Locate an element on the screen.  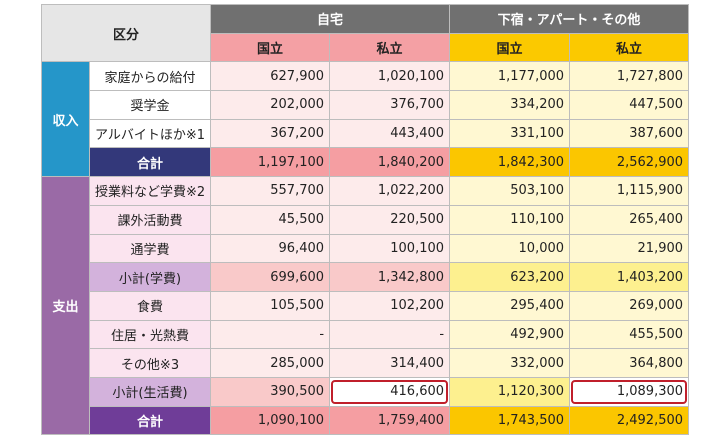
table-row: 通学費 96,400 100,100 10,000 21,900 is located at coordinates (366, 248).